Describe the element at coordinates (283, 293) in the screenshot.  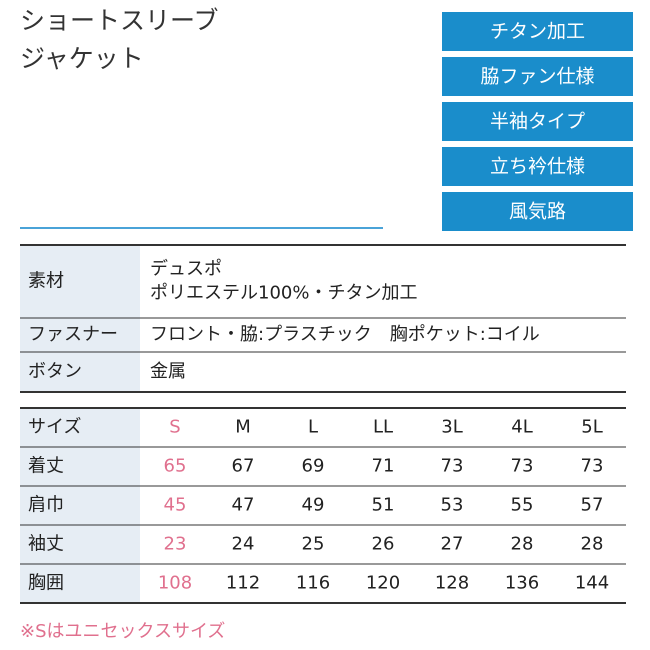
I see `row-value: ポリエステル100%・チタン加工` at that location.